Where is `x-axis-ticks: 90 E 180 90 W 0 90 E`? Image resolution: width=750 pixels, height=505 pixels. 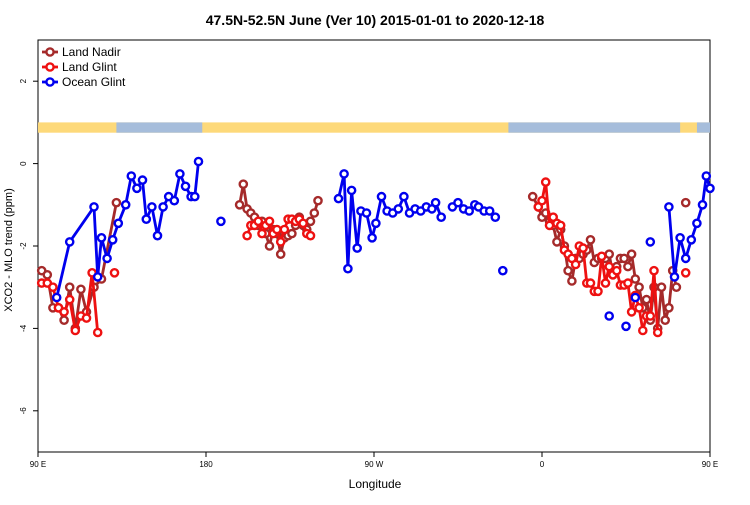
x-axis-ticks: 90 E 180 90 W 0 90 E is located at coordinates (374, 460).